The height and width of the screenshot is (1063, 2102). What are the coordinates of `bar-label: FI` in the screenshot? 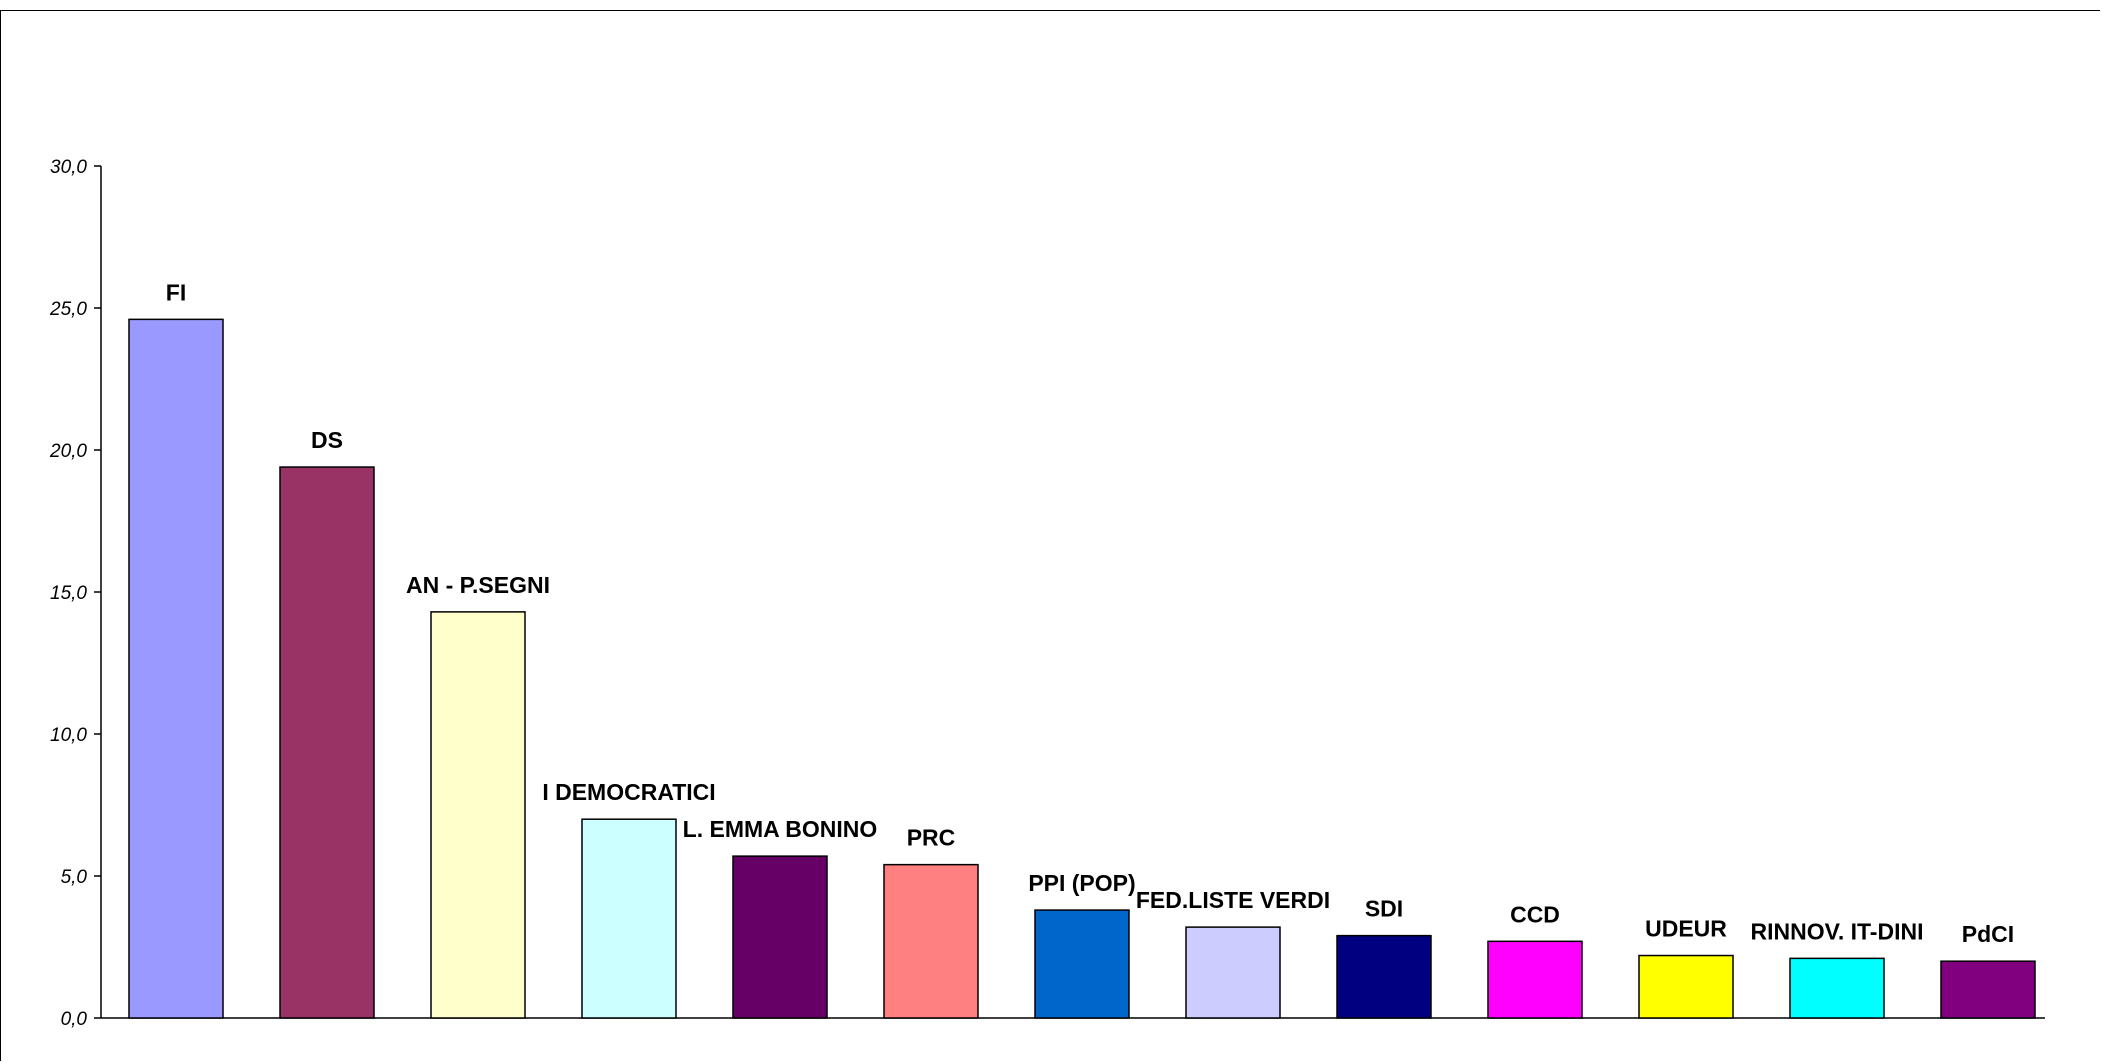 It's located at (176, 292).